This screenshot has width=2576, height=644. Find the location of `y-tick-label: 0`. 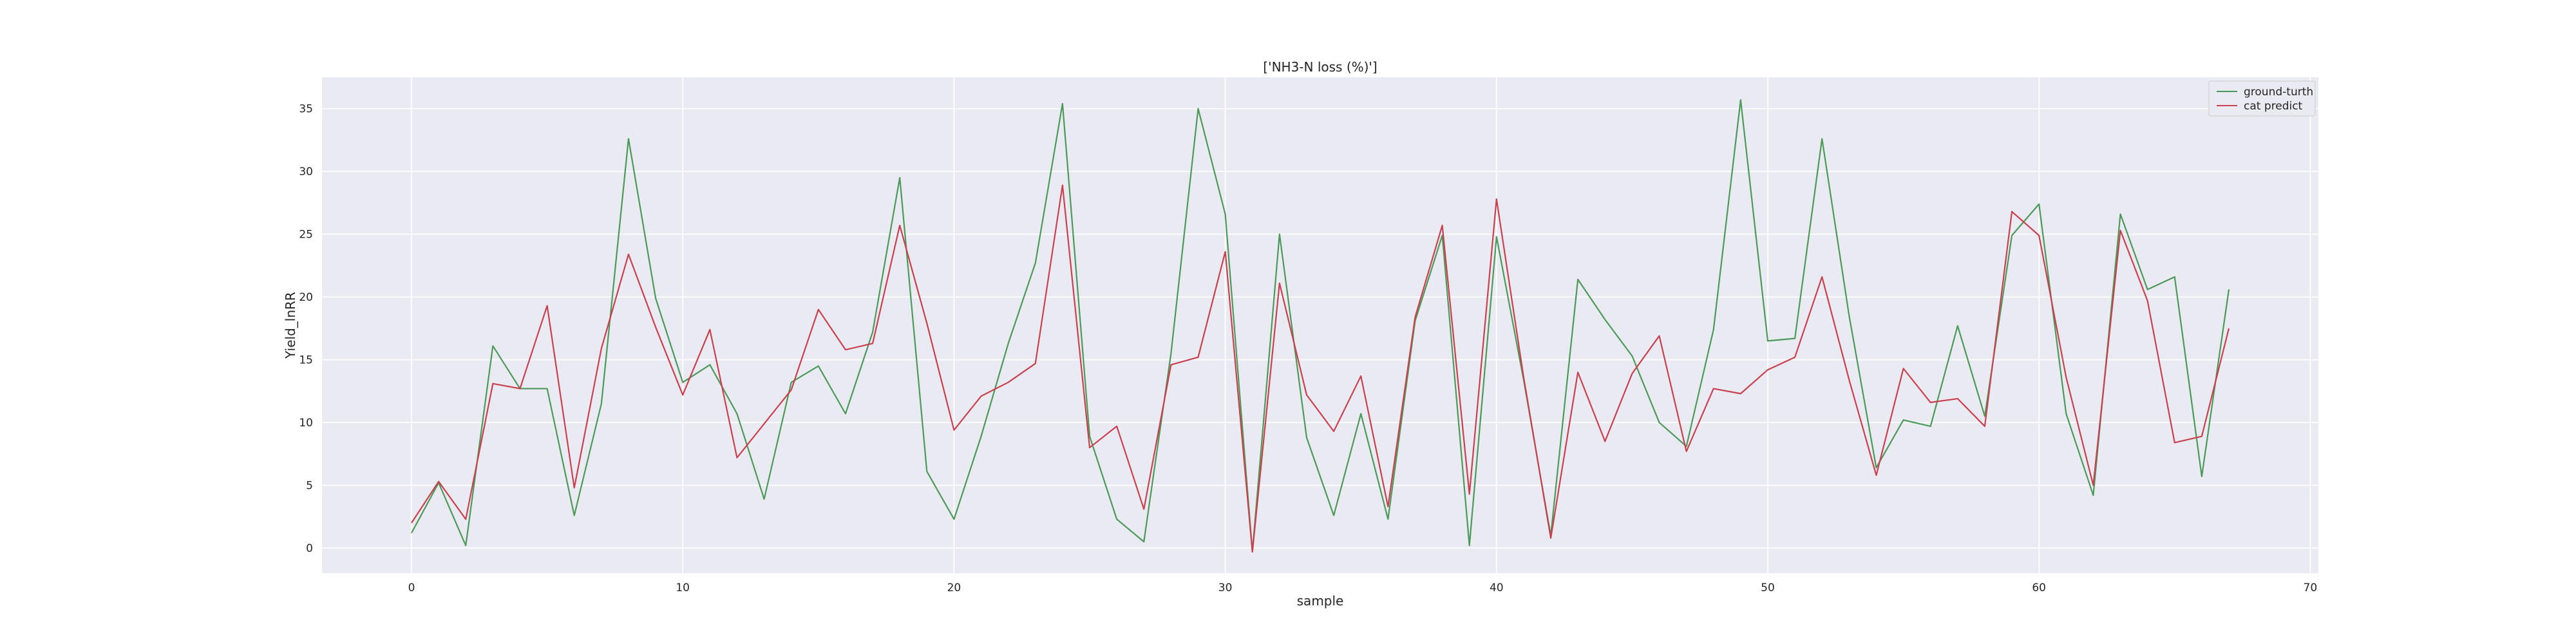

y-tick-label: 0 is located at coordinates (309, 548).